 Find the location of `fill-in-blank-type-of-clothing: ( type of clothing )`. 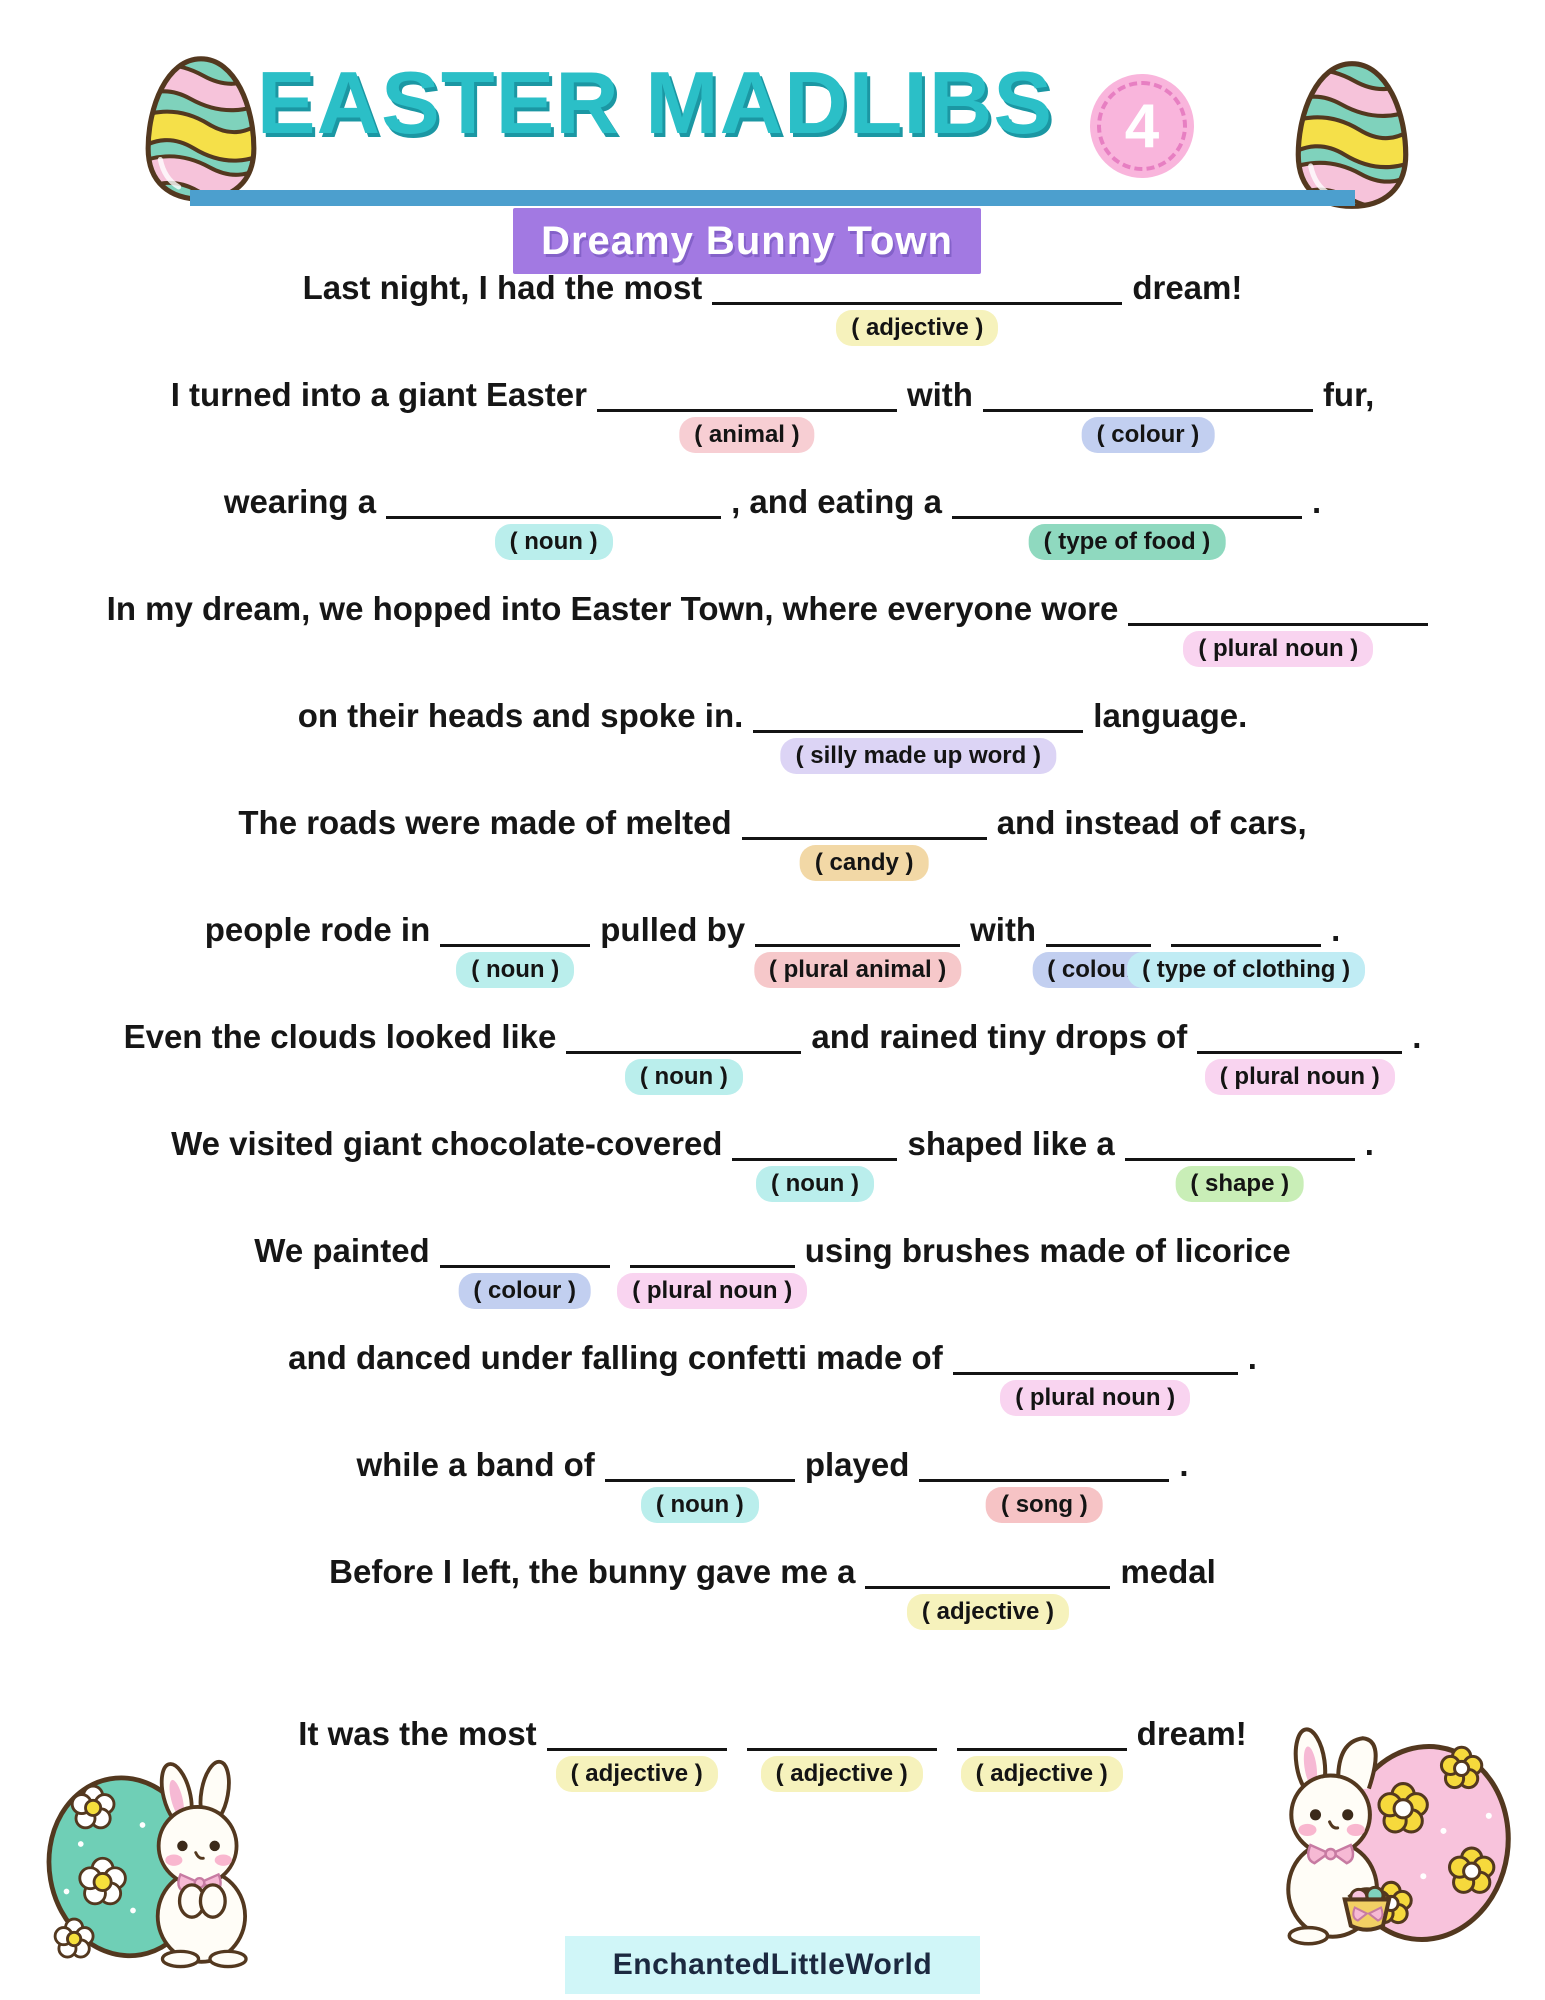

fill-in-blank-type-of-clothing: ( type of clothing ) is located at coordinates (1246, 949).